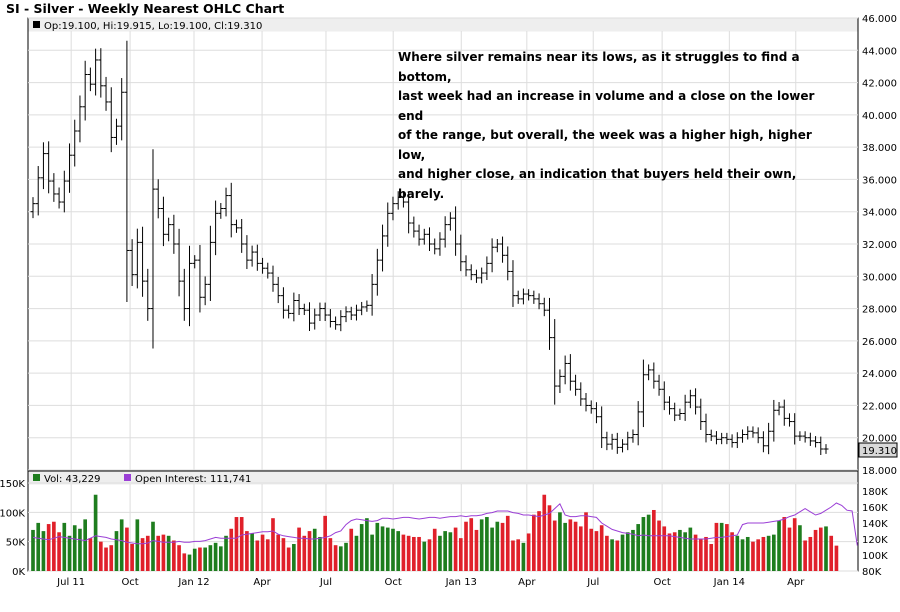 This screenshot has width=900, height=612. I want to click on volume-legend-band, so click(443, 478).